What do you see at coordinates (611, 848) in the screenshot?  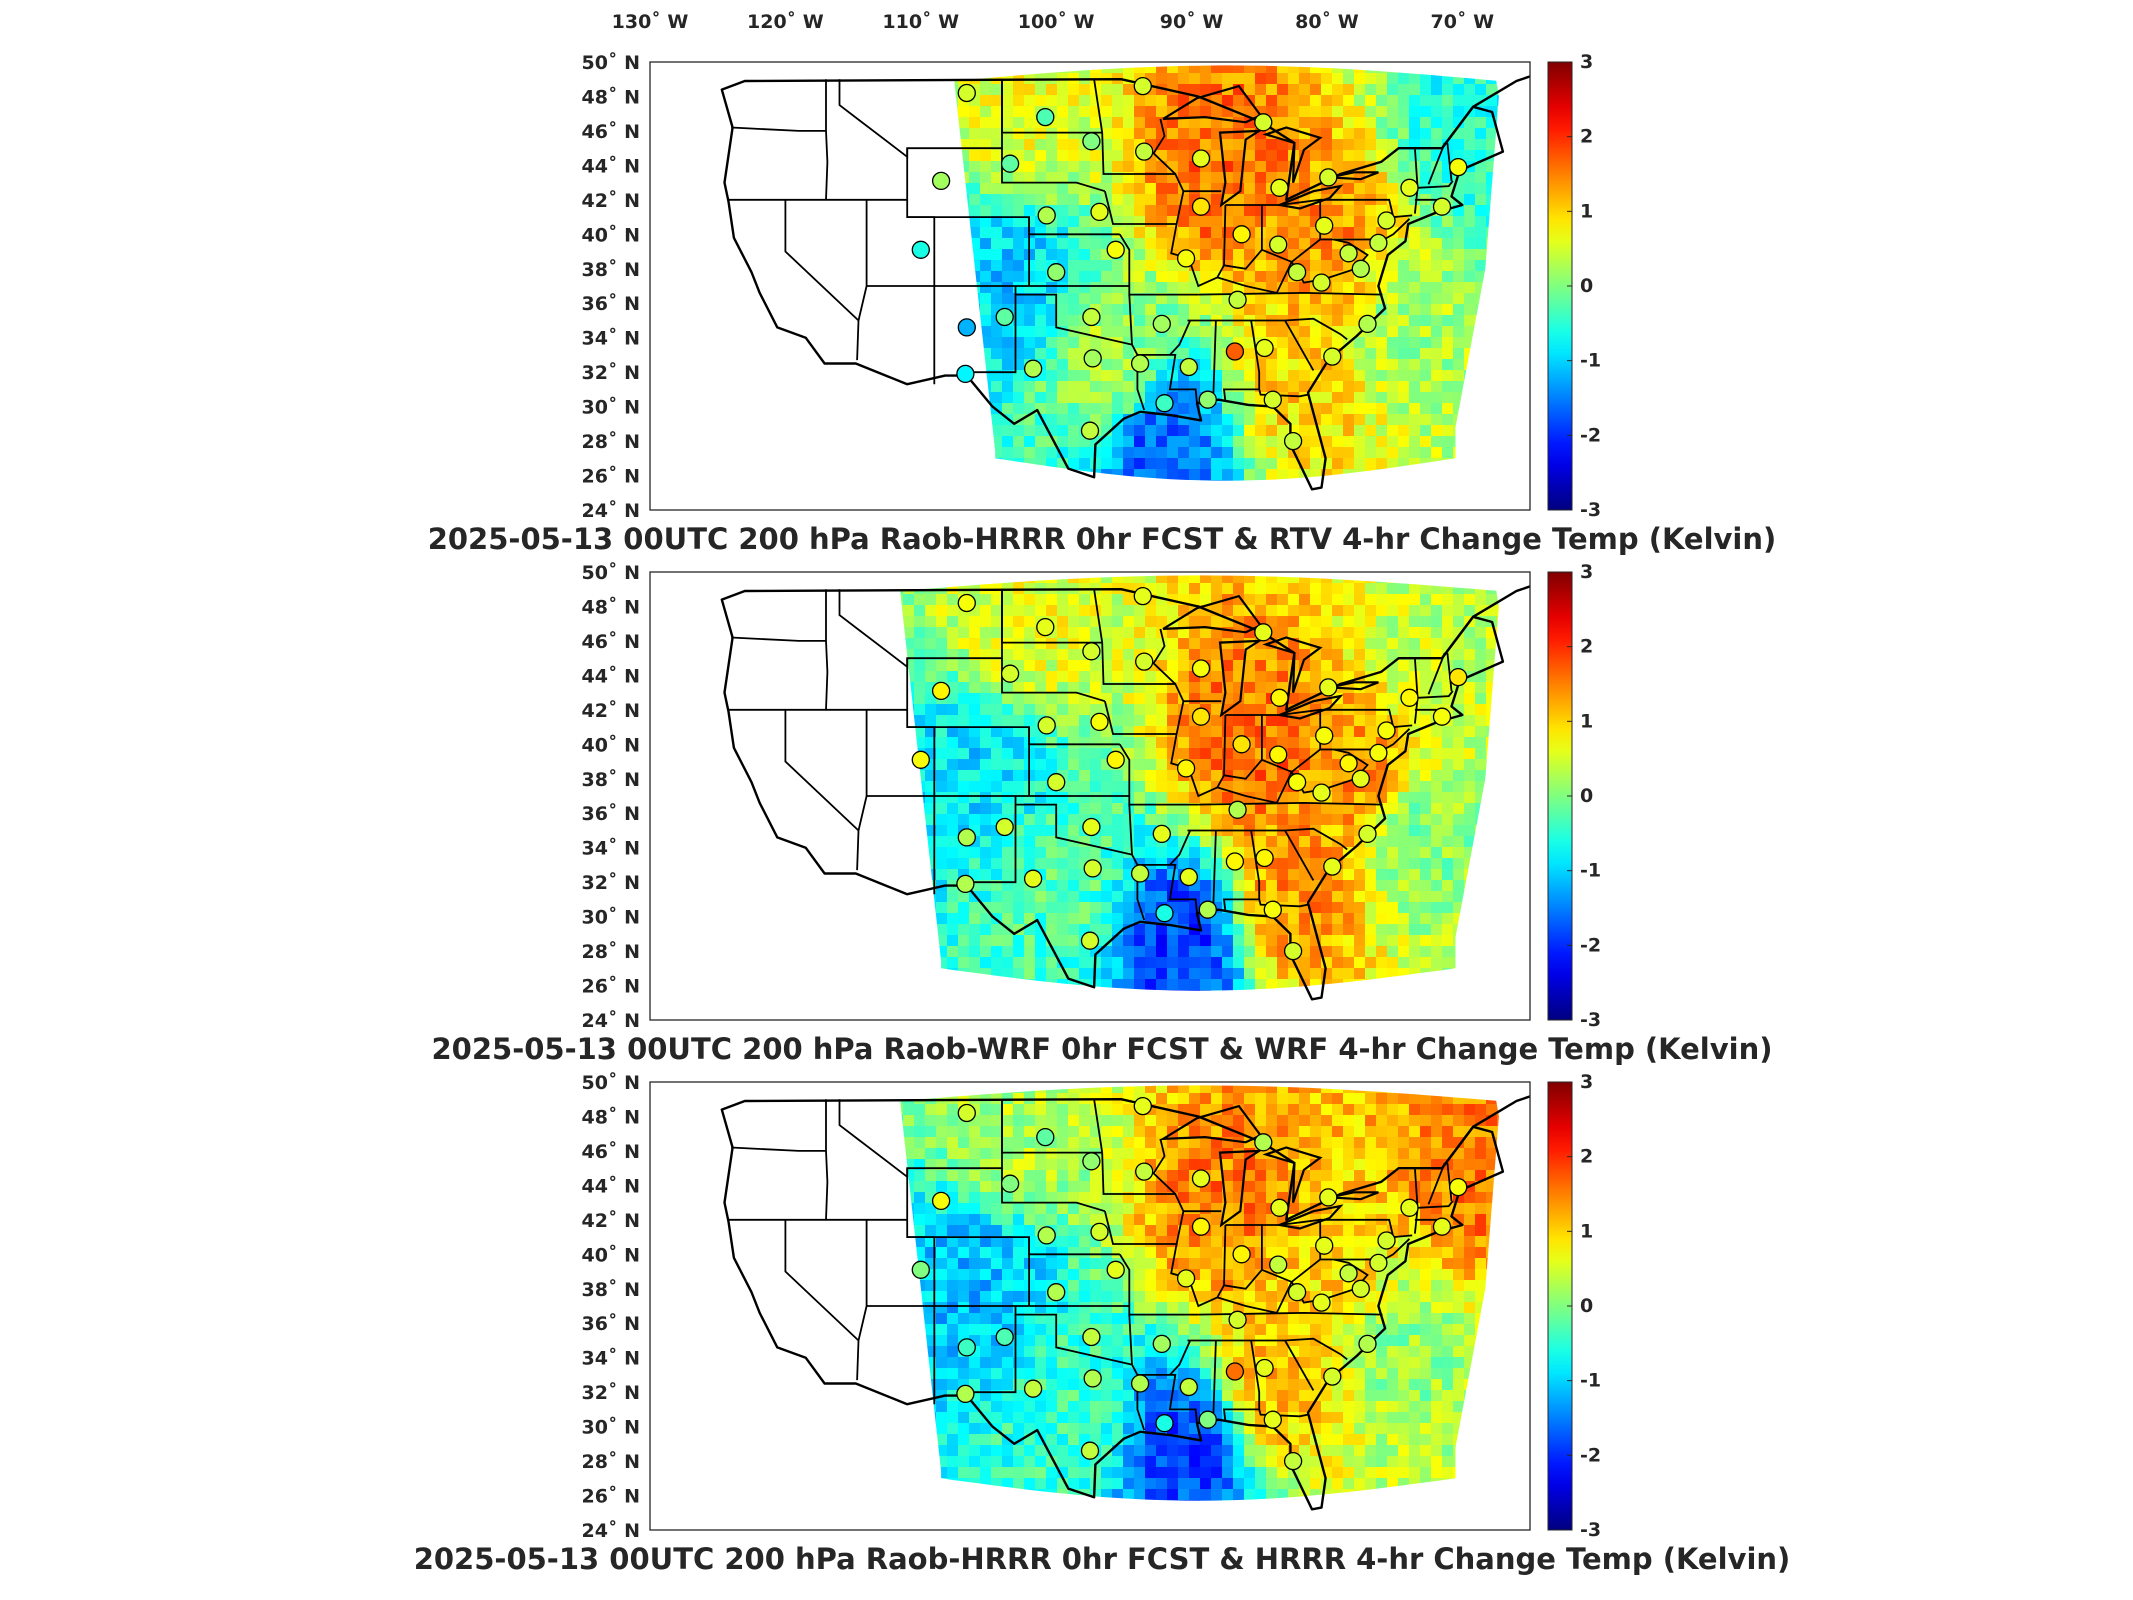 I see `lat-tick-label: 34˚ N` at bounding box center [611, 848].